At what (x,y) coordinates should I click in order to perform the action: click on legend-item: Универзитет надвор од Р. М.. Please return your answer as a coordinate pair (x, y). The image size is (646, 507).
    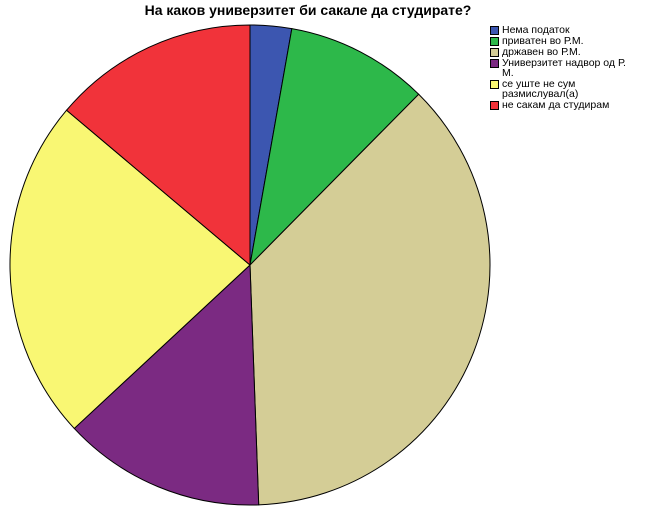
    Looking at the image, I should click on (565, 68).